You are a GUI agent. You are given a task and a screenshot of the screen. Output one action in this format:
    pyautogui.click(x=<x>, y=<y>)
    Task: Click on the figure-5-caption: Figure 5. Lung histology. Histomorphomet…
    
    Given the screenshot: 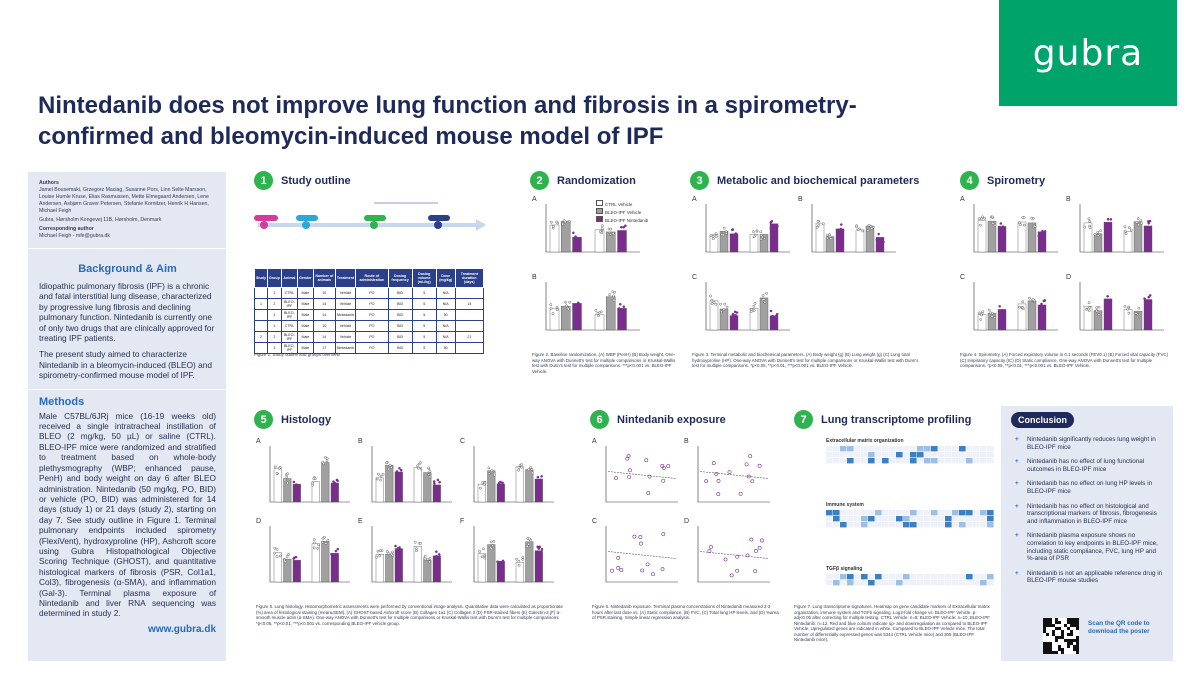 What is the action you would take?
    pyautogui.click(x=409, y=615)
    